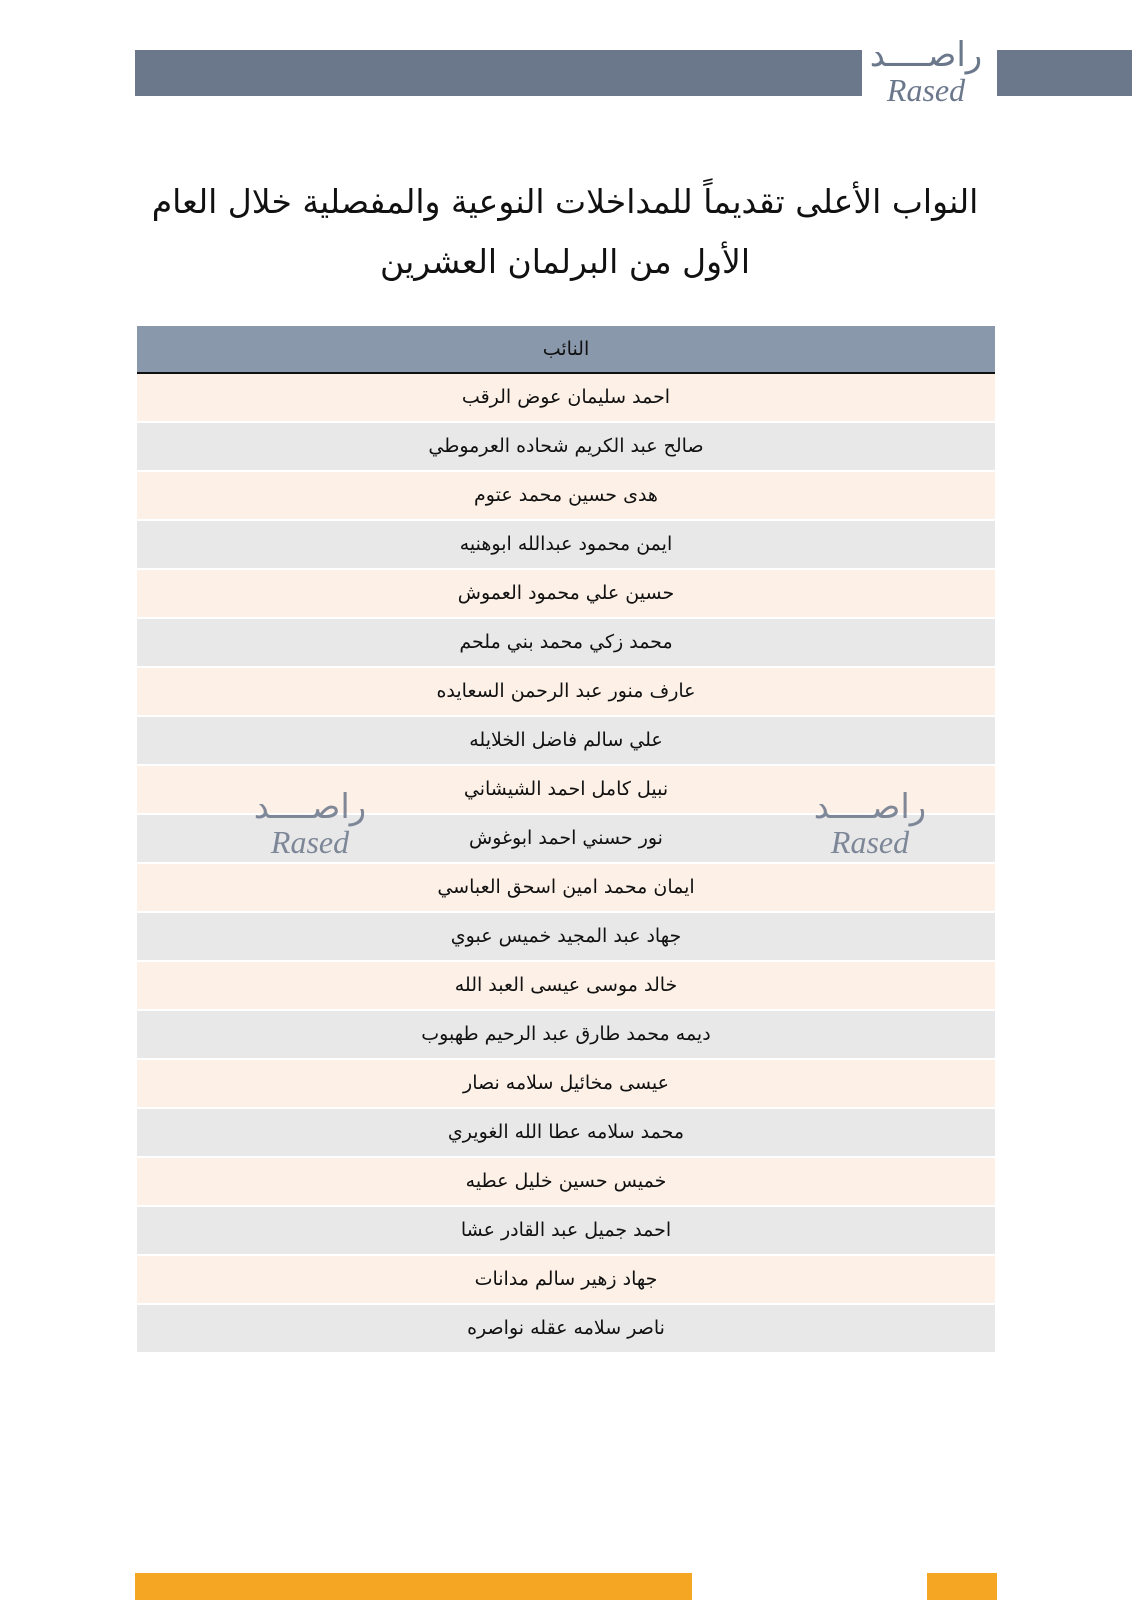 This screenshot has width=1132, height=1600. What do you see at coordinates (566, 691) in the screenshot?
I see `table-row: عارف منور عبد الرحمن السعايده` at bounding box center [566, 691].